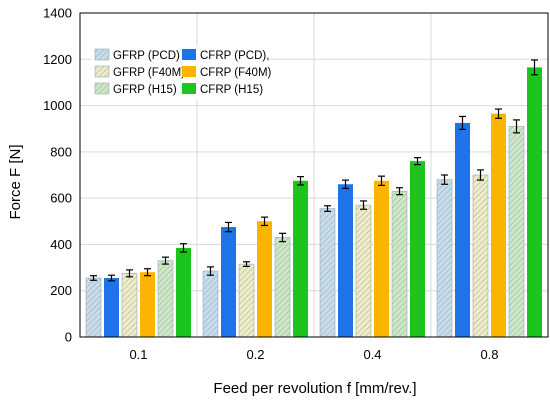  Describe the element at coordinates (300, 258) in the screenshot. I see `bar-cfrp-h15-0.2` at that location.